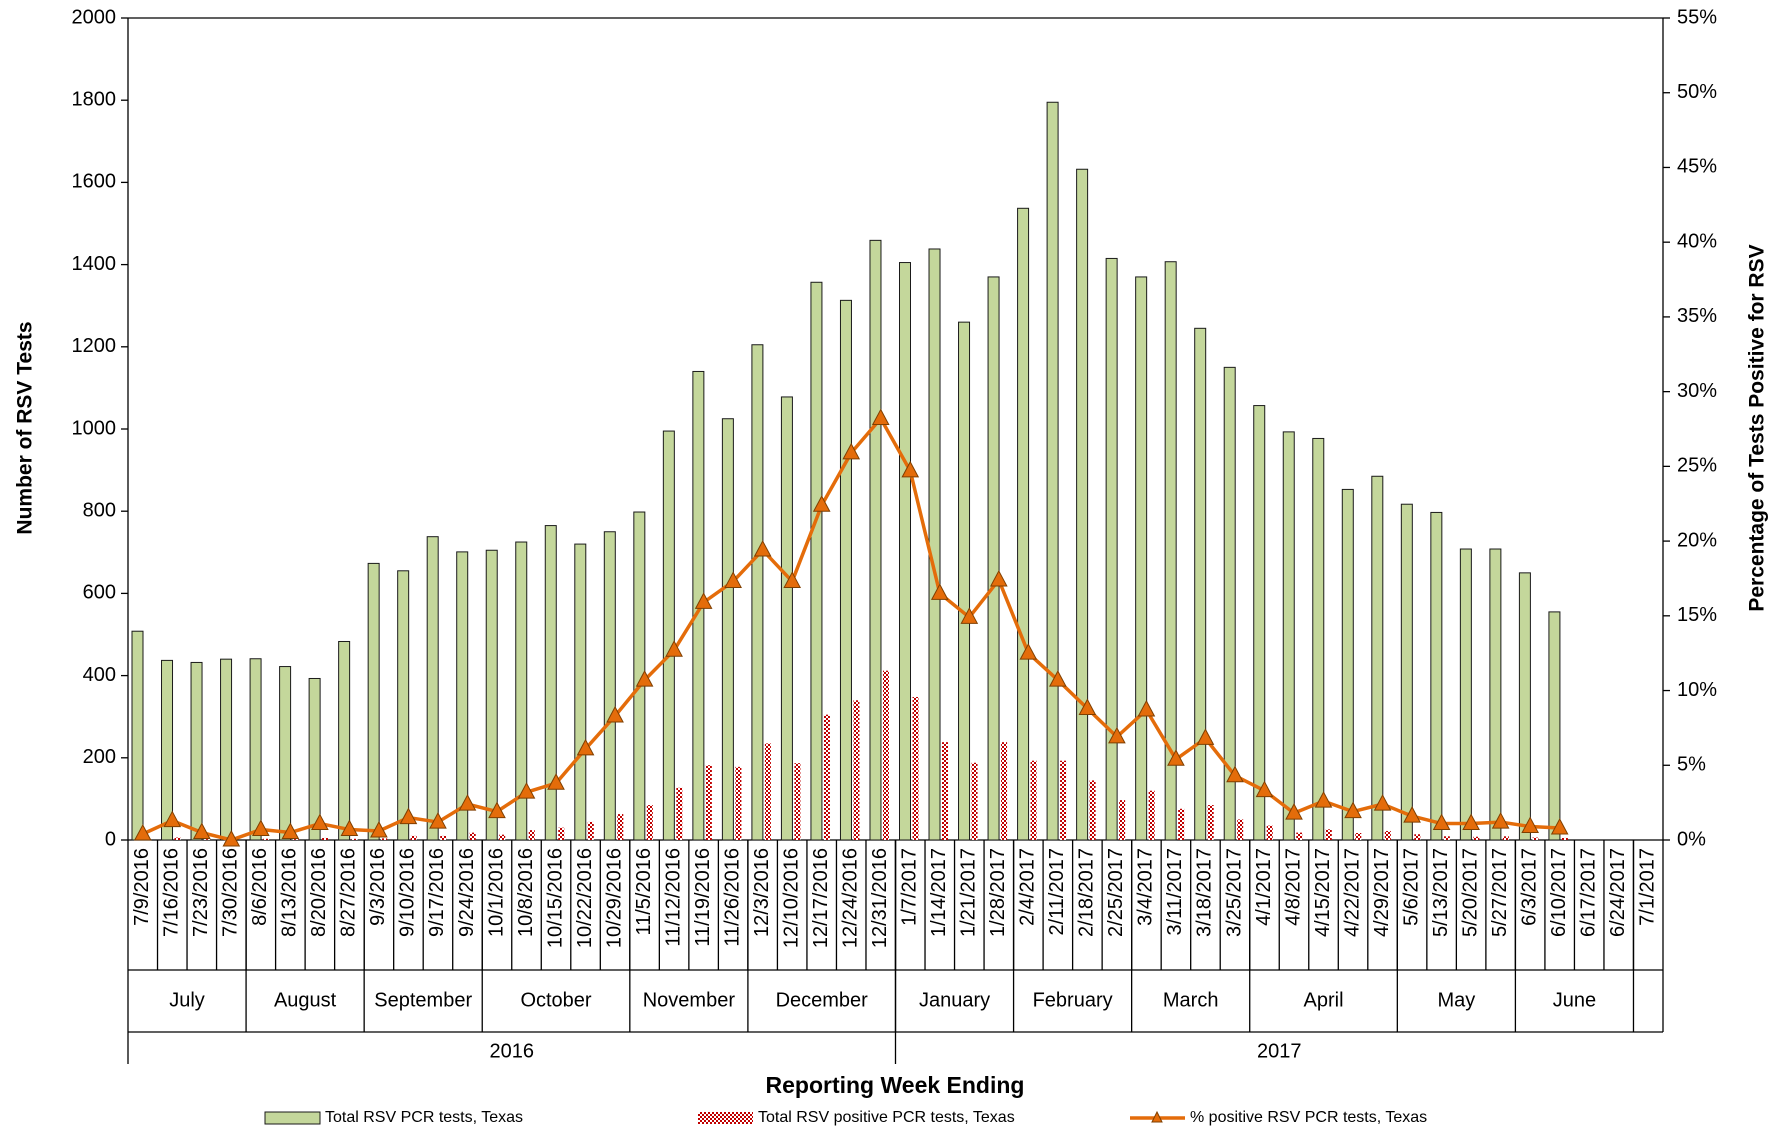 This screenshot has width=1784, height=1133. I want to click on x-tick-label: 12/10/2016, so click(791, 898).